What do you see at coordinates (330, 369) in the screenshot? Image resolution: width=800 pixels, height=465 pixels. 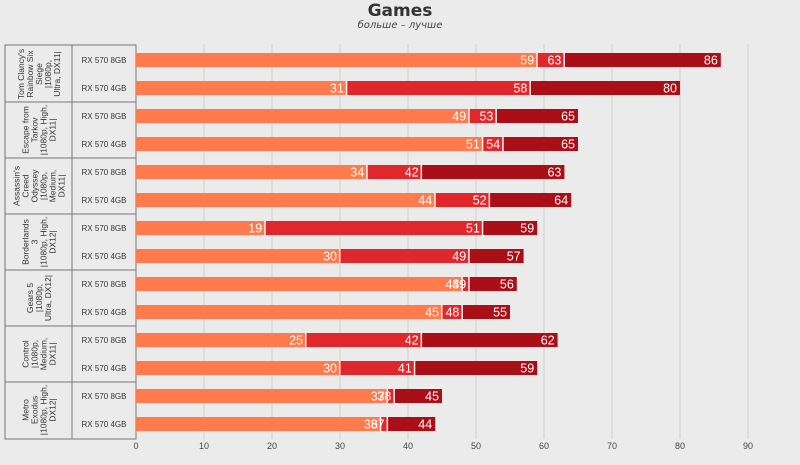 I see `data-label: 30` at bounding box center [330, 369].